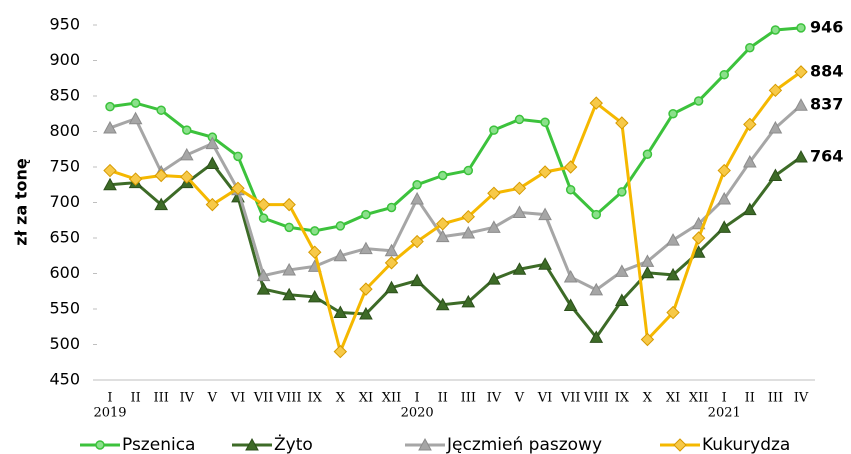 The height and width of the screenshot is (454, 851). What do you see at coordinates (289, 398) in the screenshot?
I see `x-tick-label: VIII` at bounding box center [289, 398].